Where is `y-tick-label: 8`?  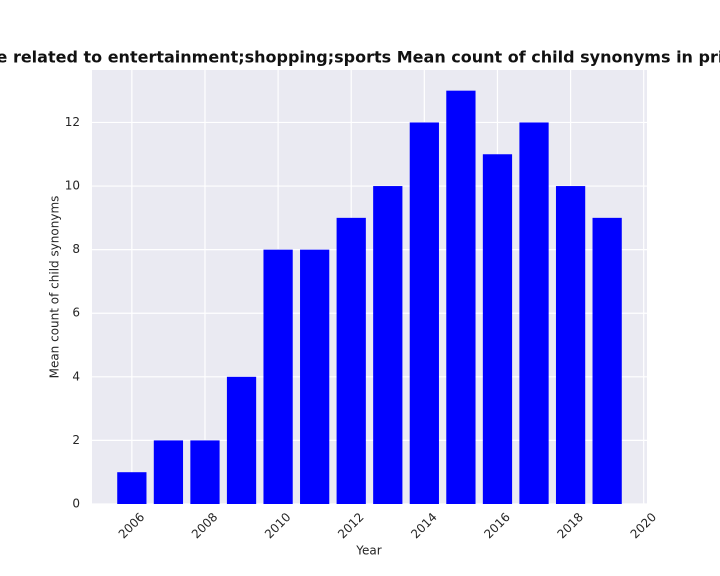 y-tick-label: 8 is located at coordinates (76, 249).